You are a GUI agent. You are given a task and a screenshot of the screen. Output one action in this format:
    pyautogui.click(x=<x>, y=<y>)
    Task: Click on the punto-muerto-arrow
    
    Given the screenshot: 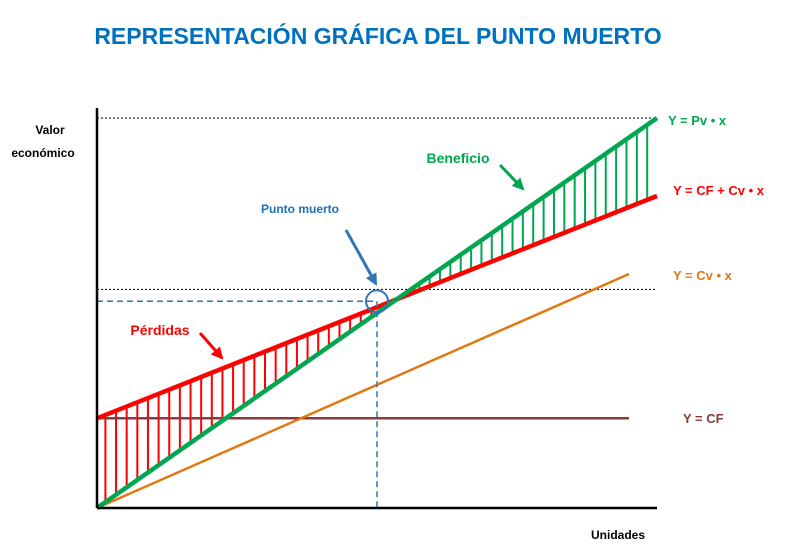 What is the action you would take?
    pyautogui.click(x=361, y=257)
    